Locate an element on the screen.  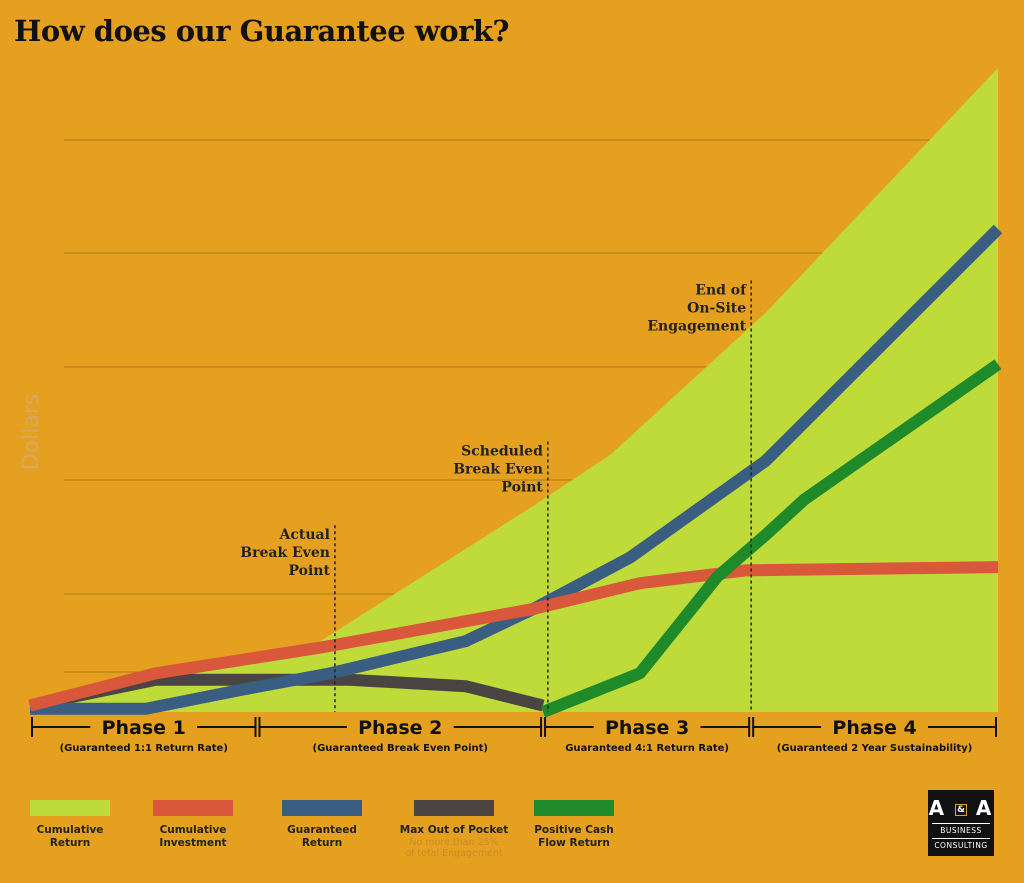
marker-label-3-line-3: Engagement is located at coordinates (696, 327).